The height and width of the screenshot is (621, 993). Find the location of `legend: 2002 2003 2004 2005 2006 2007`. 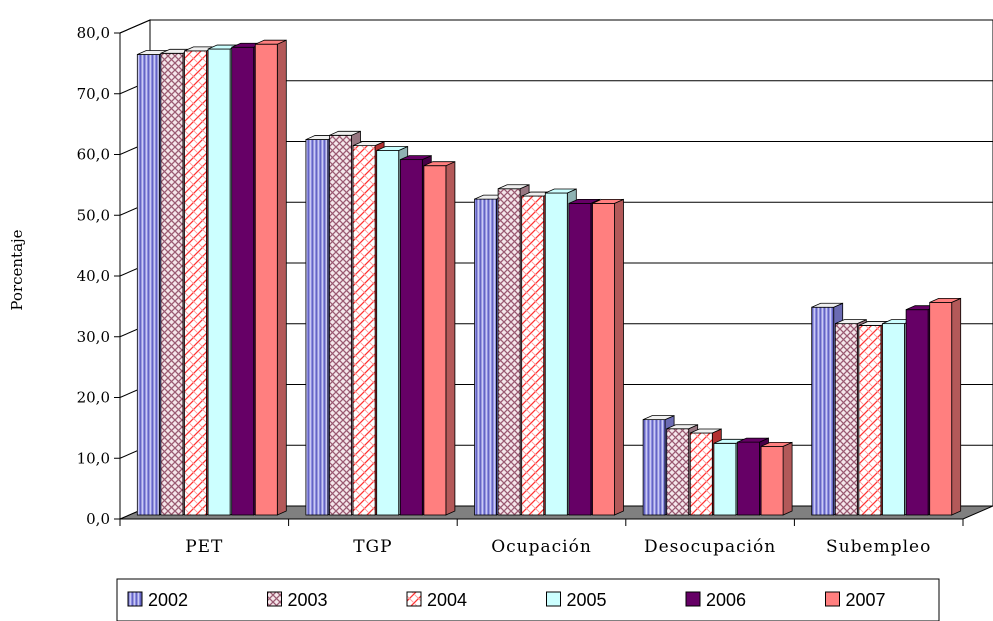

legend: 2002 2003 2004 2005 2006 2007 is located at coordinates (506, 600).